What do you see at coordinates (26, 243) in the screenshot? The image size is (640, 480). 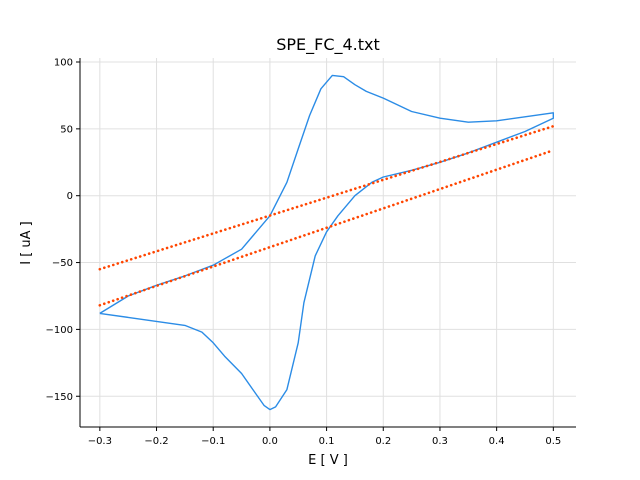 I see `y-axis-label: I [ uA ]` at bounding box center [26, 243].